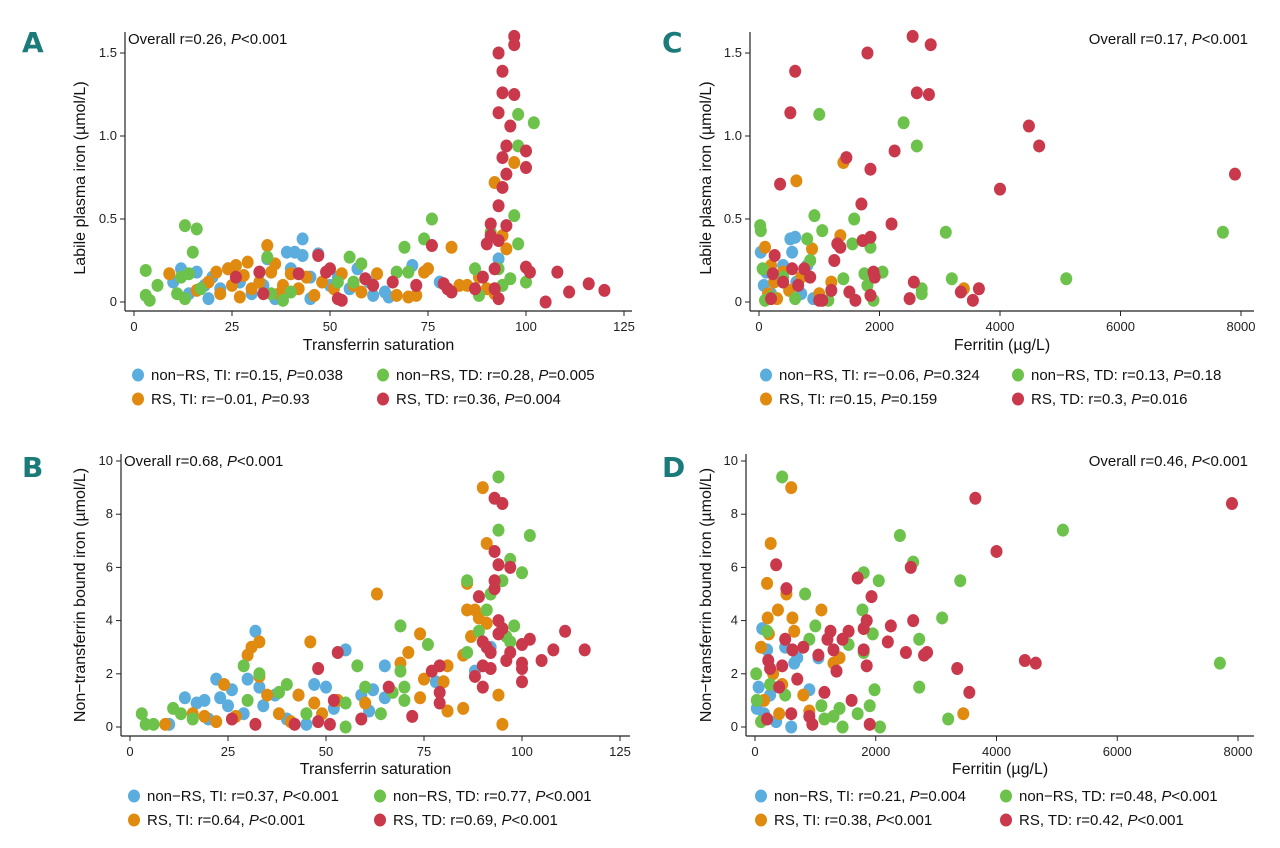 This screenshot has height=848, width=1280. What do you see at coordinates (216, 820) in the screenshot?
I see `legend-item-rs-ti: RS, TI: r=0.64, P<0.001` at bounding box center [216, 820].